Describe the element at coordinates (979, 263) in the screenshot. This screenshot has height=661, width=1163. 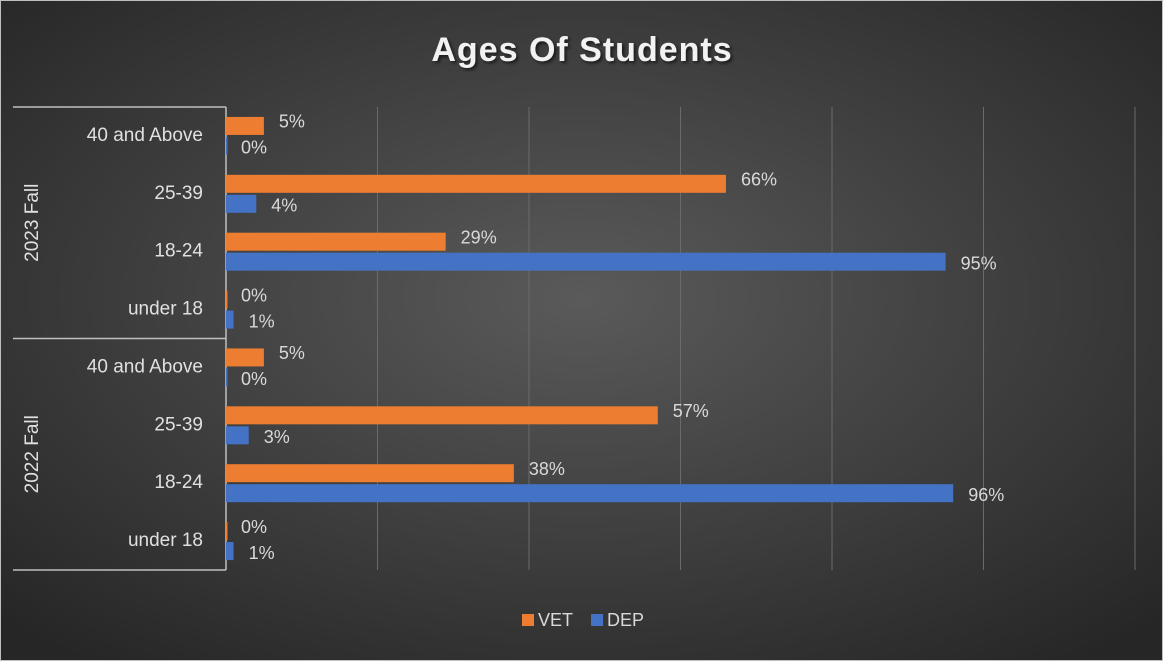
I see `data-label: 95%` at that location.